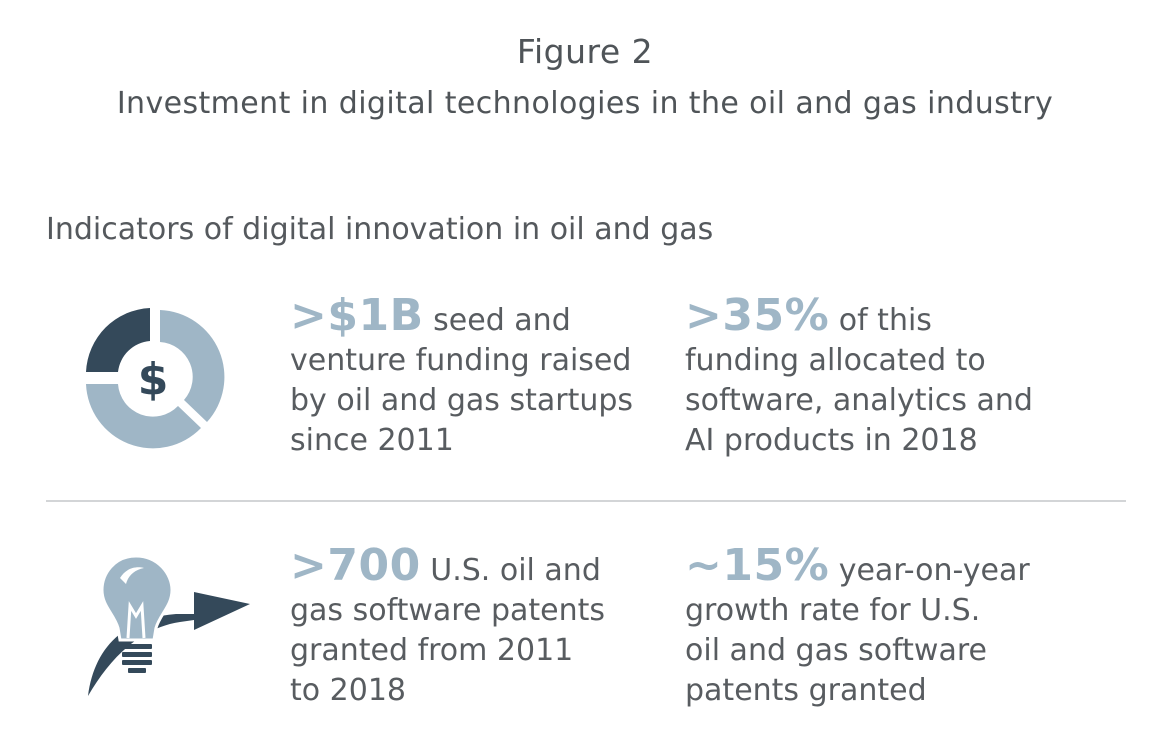  I want to click on stat-first-line: >35% of this, so click(859, 317).